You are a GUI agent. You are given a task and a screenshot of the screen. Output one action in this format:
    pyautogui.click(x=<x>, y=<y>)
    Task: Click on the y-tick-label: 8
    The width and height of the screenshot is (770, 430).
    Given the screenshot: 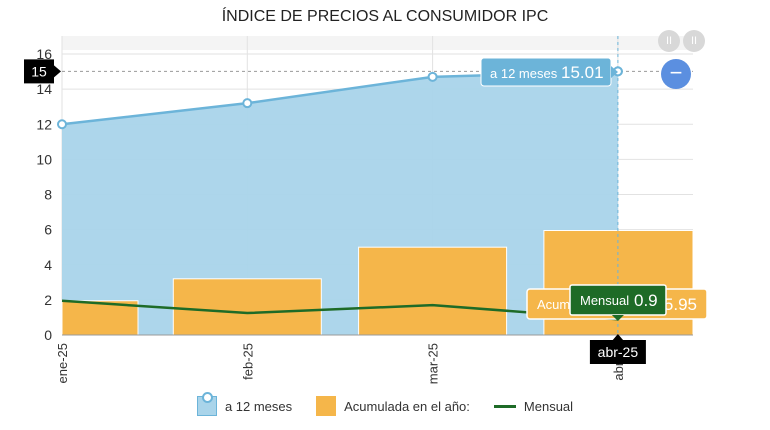 What is the action you would take?
    pyautogui.click(x=48, y=195)
    